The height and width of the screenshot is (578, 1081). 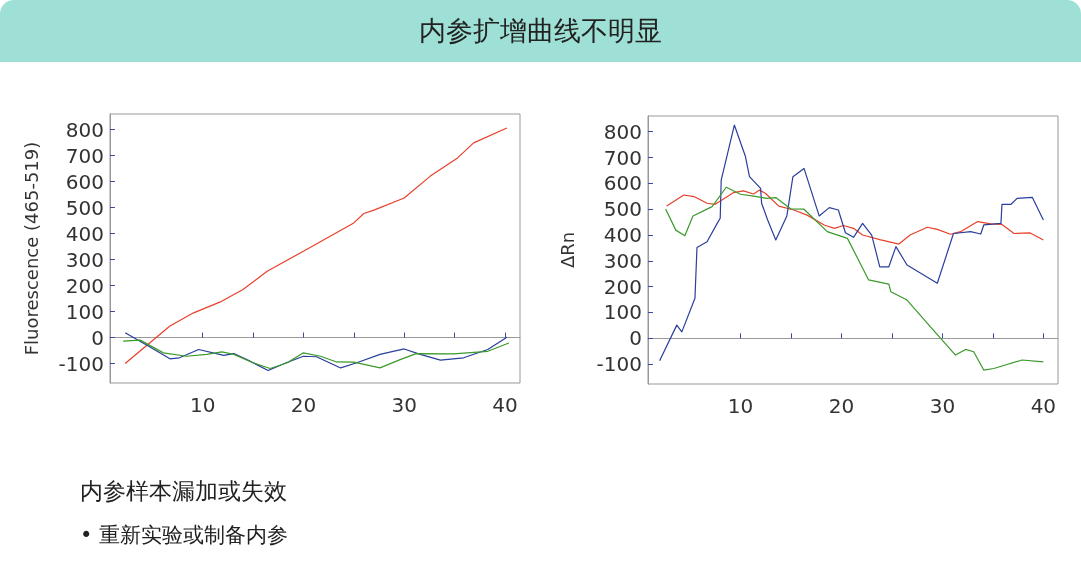 I want to click on text: • 重新实验或制备内参, so click(x=184, y=535).